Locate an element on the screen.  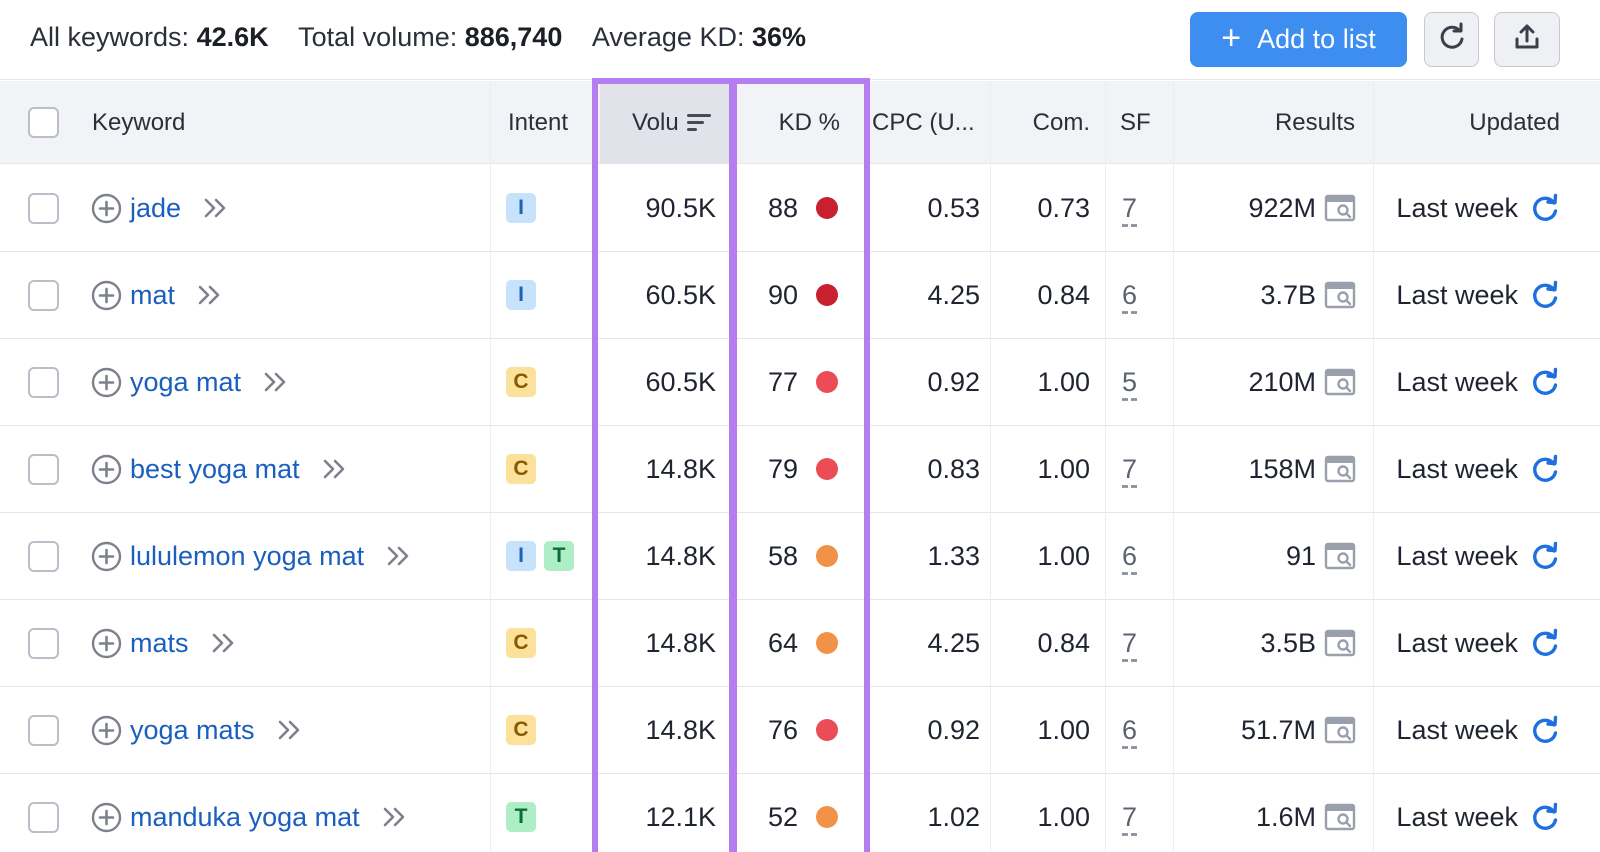
kd-value: 88 is located at coordinates (783, 207).